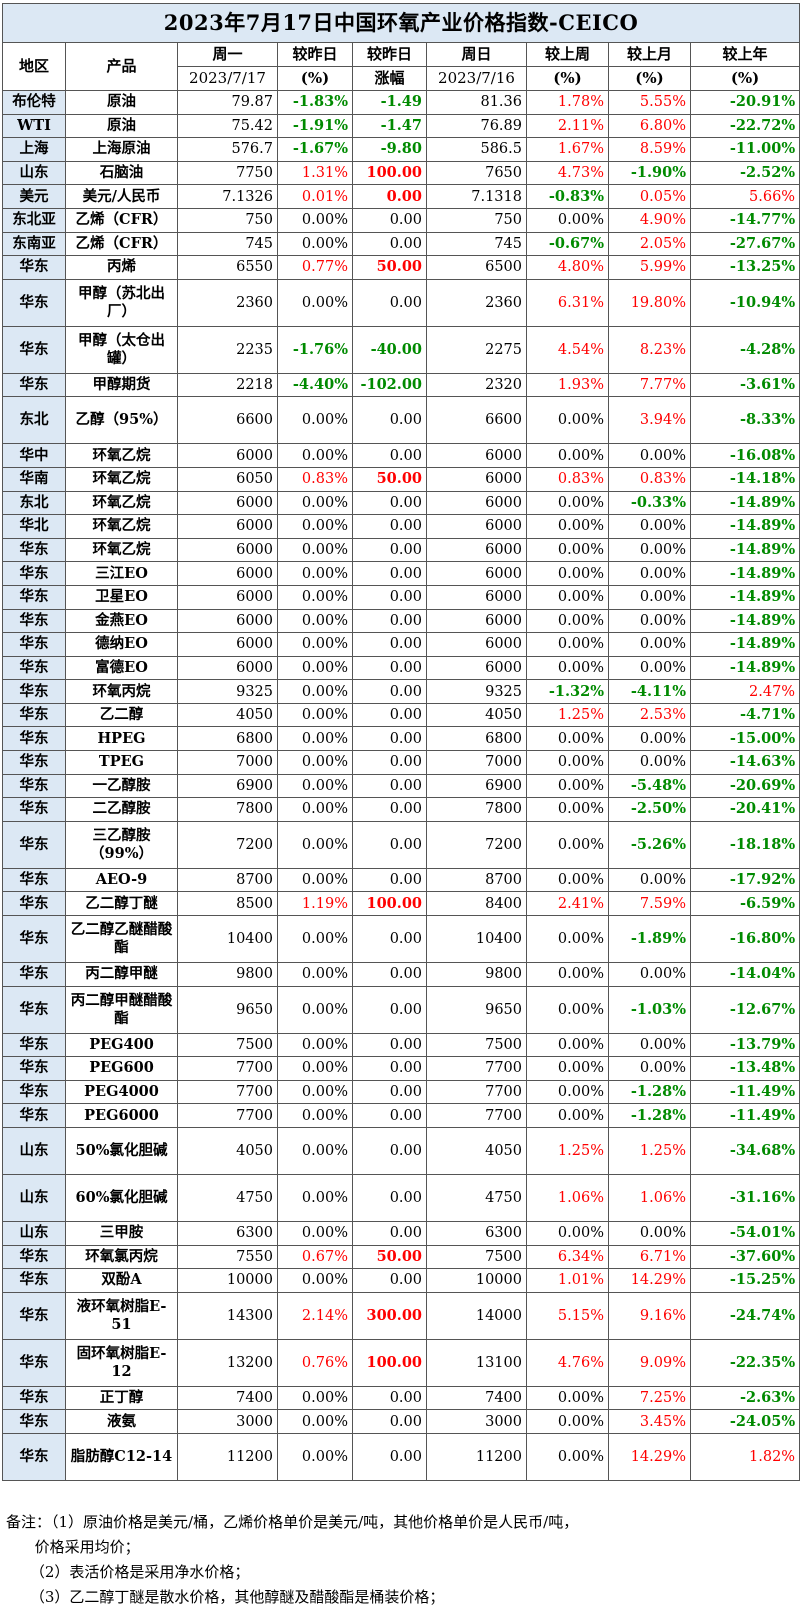  Describe the element at coordinates (649, 1456) in the screenshot. I see `mom-pct-cell: 14.29%` at that location.